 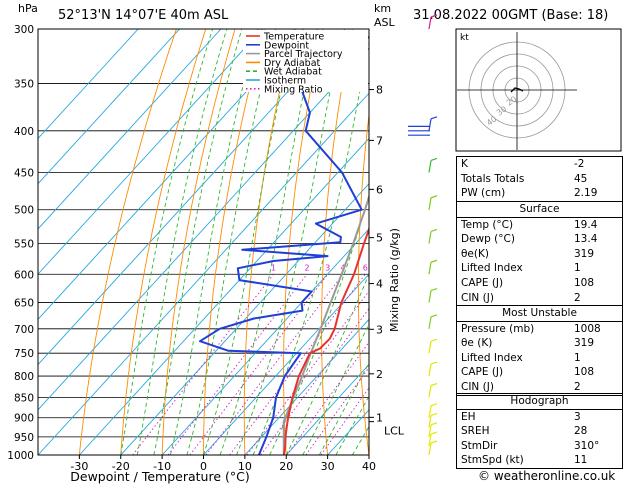 What do you see at coordinates (539, 313) in the screenshot?
I see `most-unstable-title: Most Unstable` at bounding box center [539, 313].